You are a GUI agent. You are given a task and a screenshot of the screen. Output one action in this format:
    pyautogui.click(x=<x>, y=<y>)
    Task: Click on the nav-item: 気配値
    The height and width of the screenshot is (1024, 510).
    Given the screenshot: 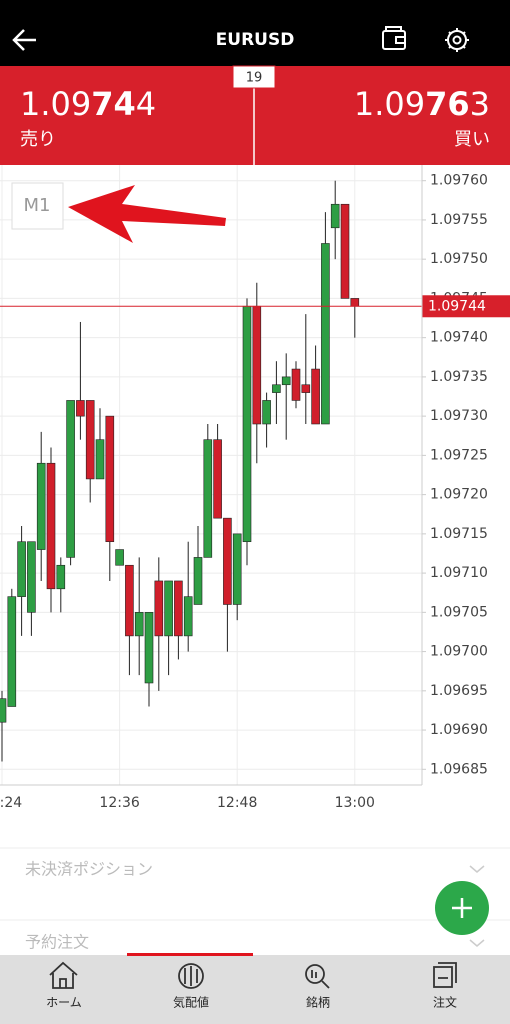 What is the action you would take?
    pyautogui.click(x=191, y=1002)
    